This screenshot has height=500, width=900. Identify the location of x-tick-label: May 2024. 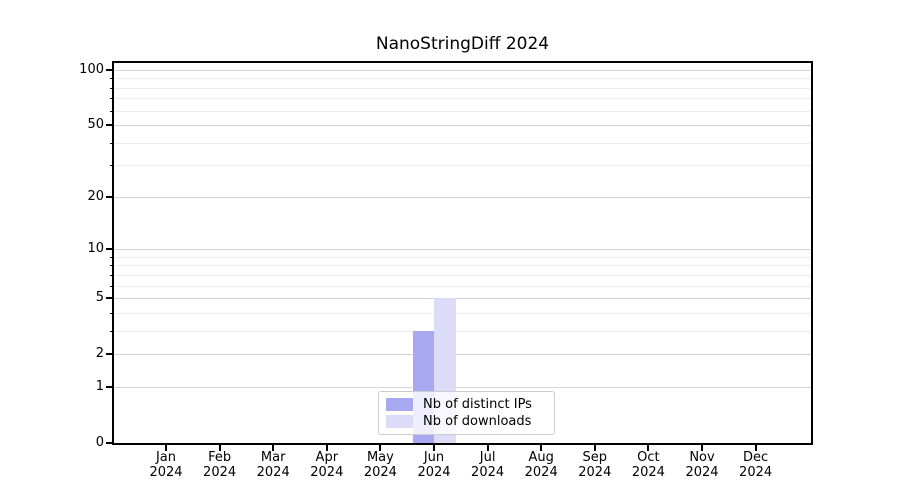
(380, 465).